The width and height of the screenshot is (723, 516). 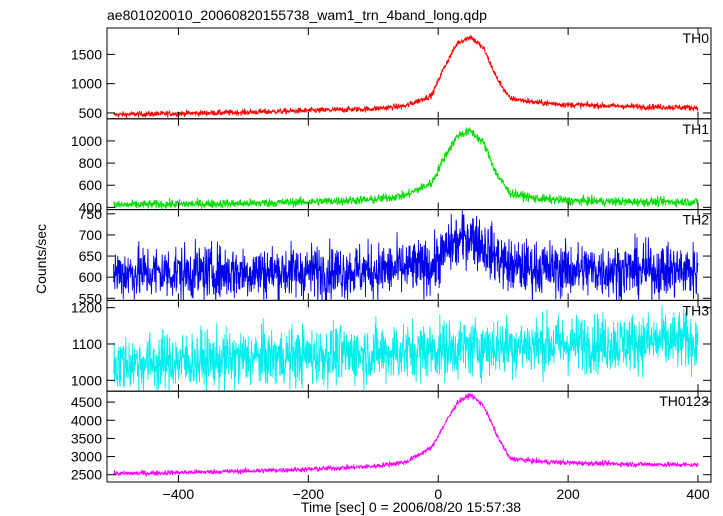 What do you see at coordinates (86, 420) in the screenshot?
I see `y-tick-label: 4000` at bounding box center [86, 420].